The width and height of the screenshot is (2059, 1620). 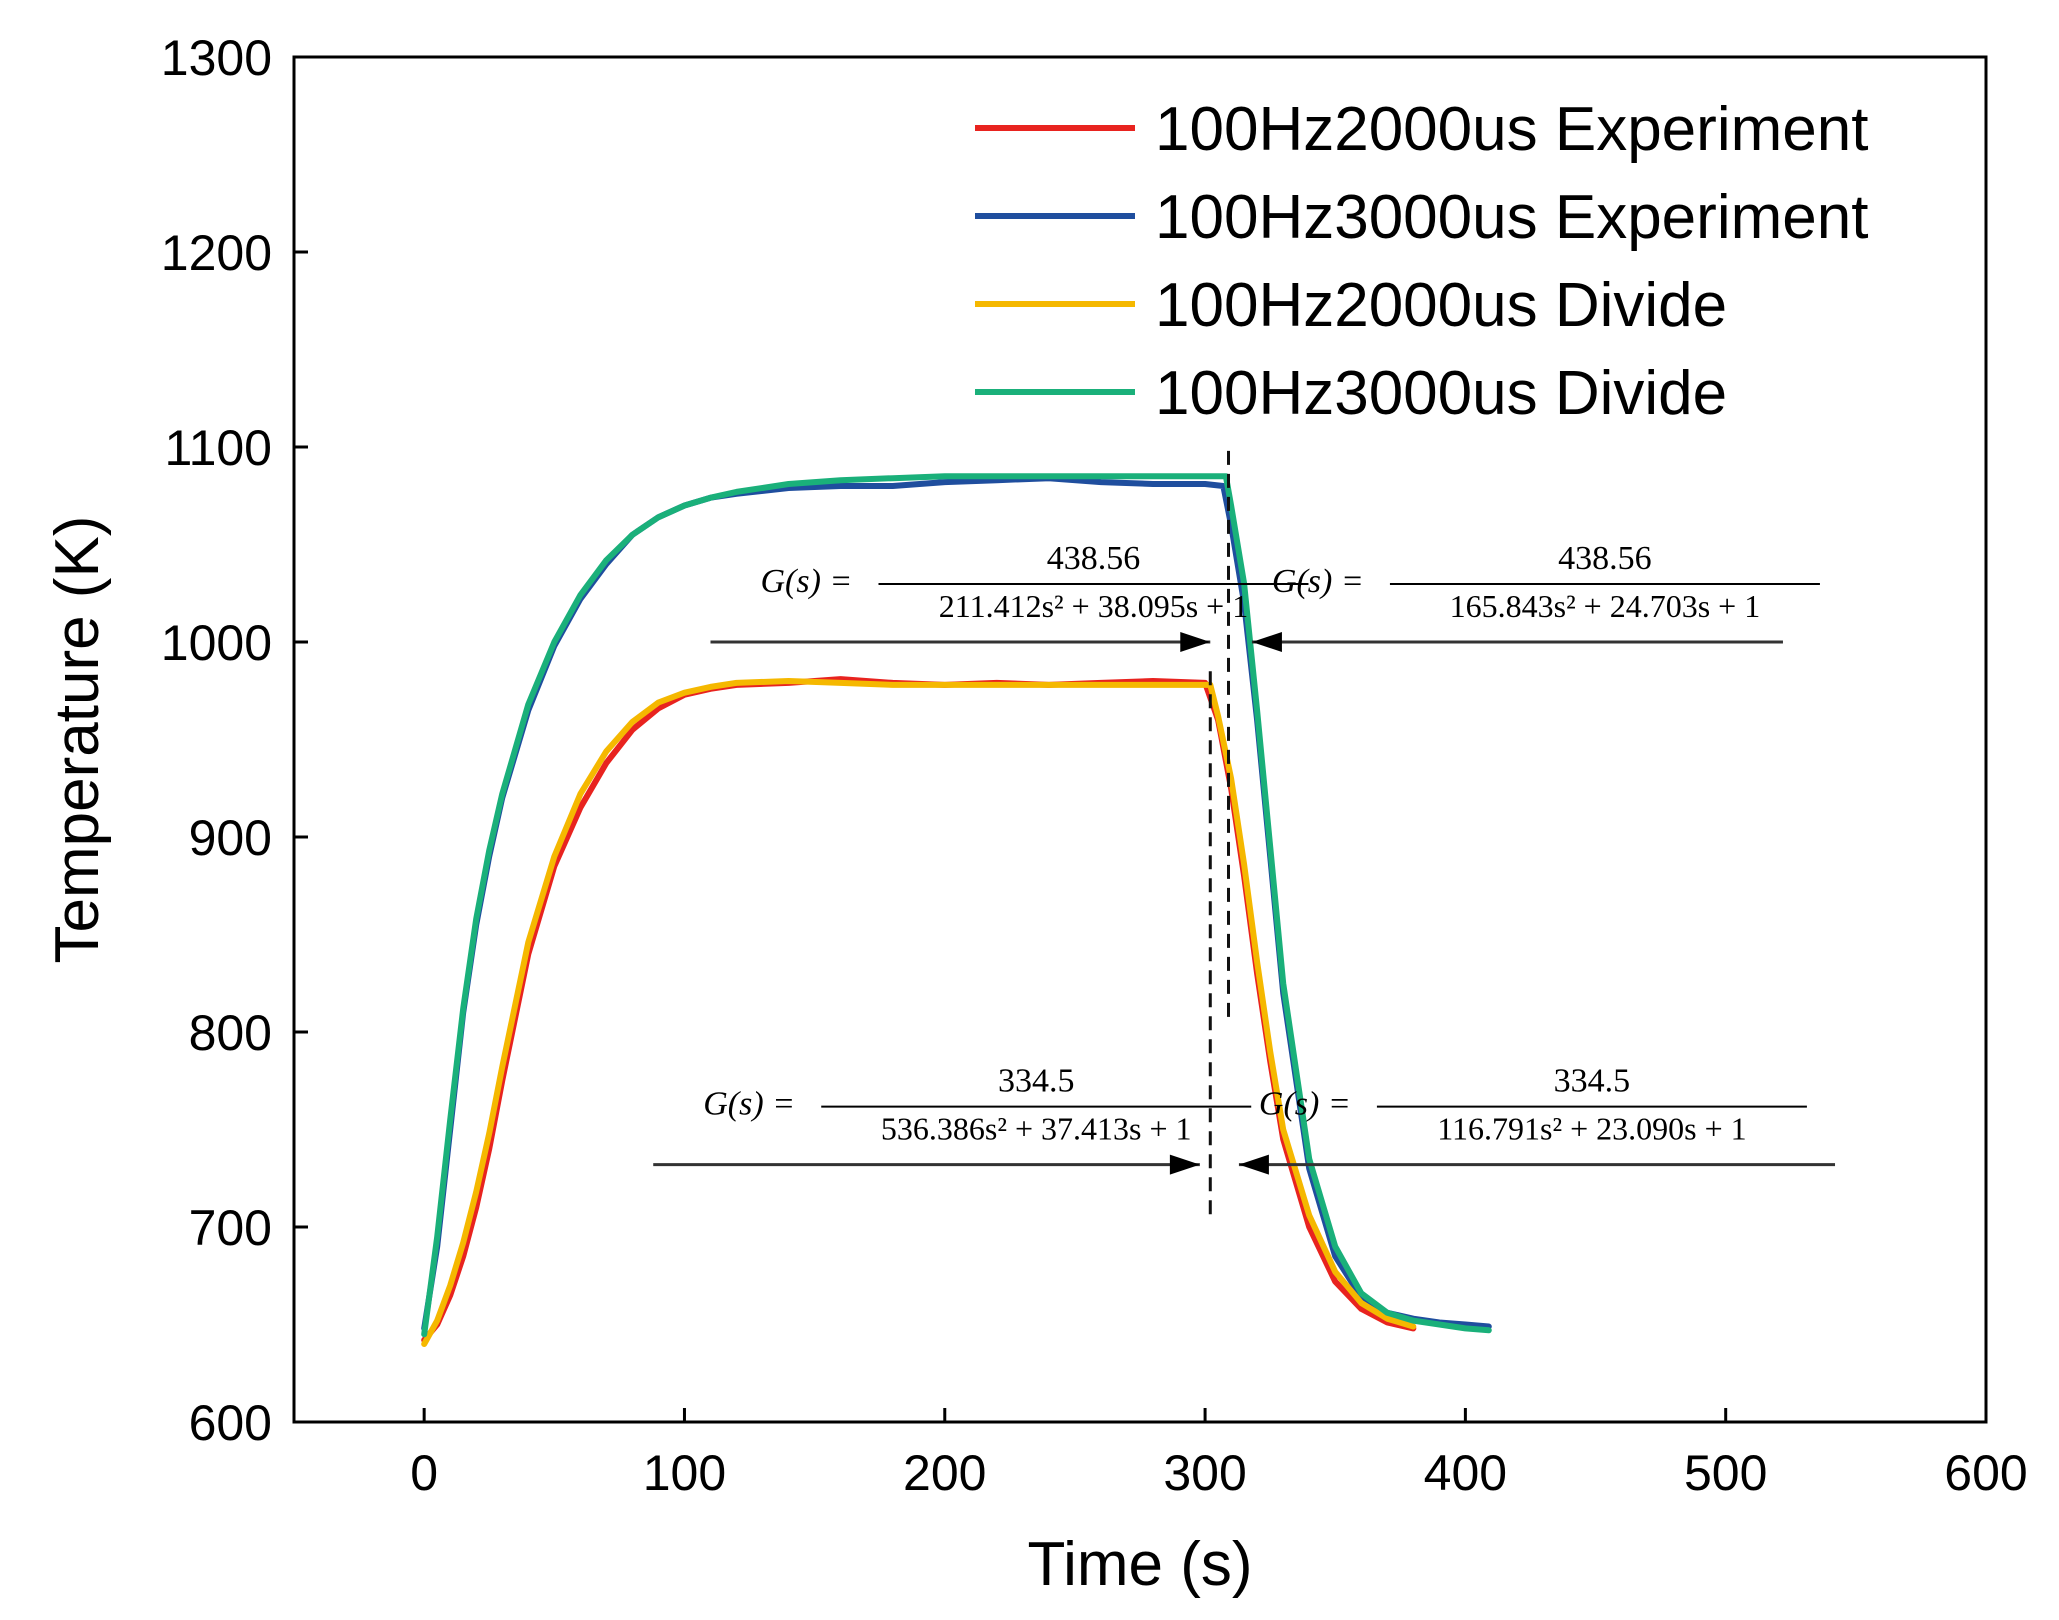 I want to click on x-axis-label: Time (s), so click(x=1140, y=1564).